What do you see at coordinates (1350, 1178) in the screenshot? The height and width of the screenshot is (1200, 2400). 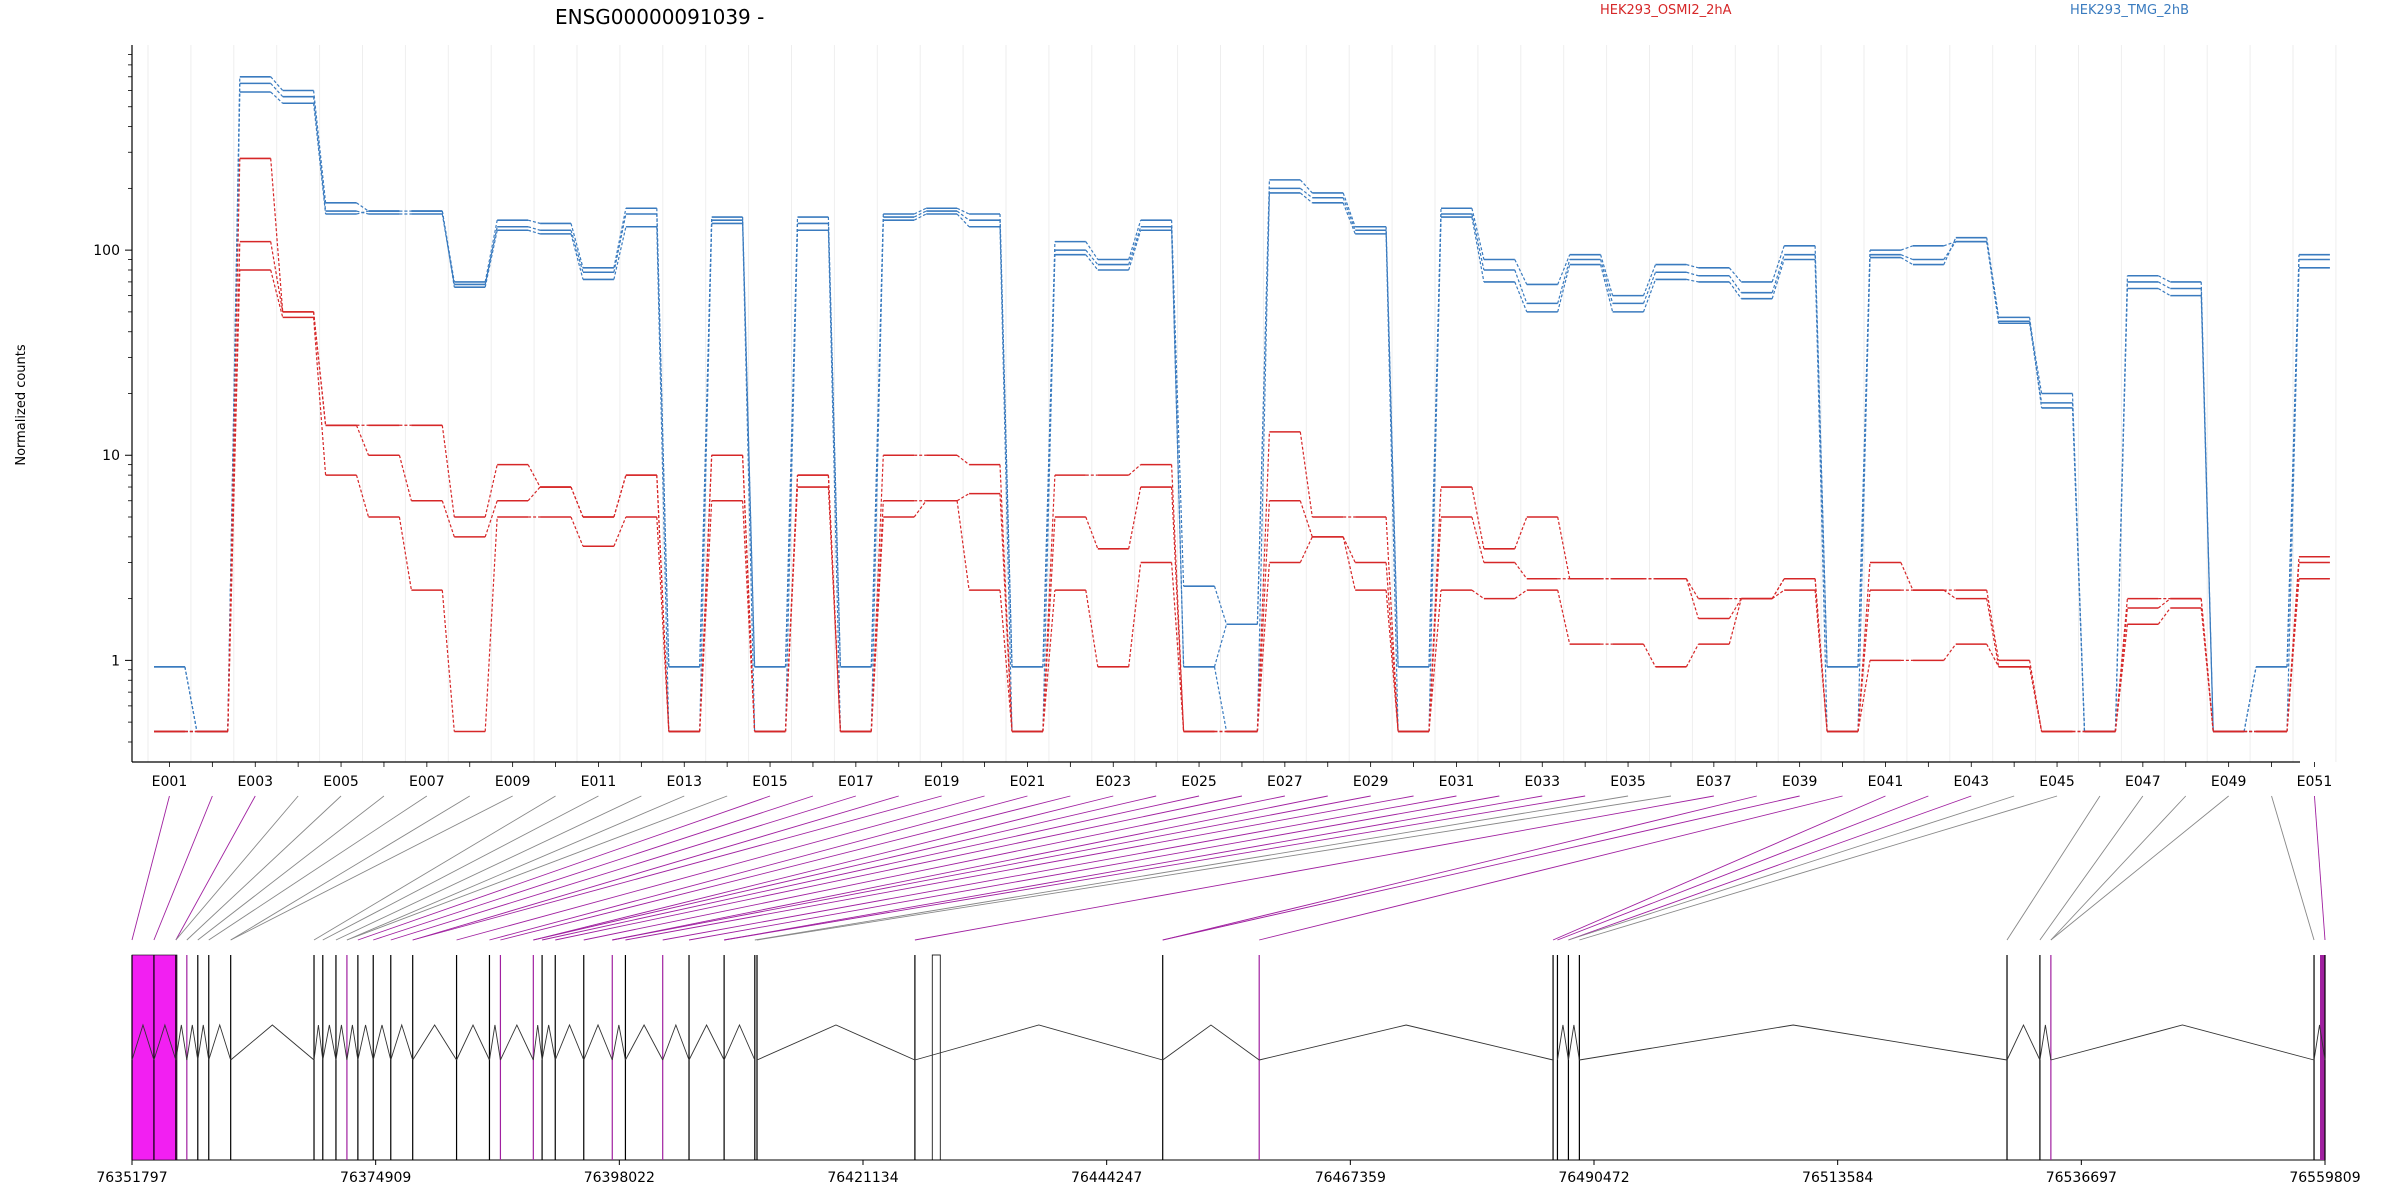 I see `track-tick-label: 76467359` at bounding box center [1350, 1178].